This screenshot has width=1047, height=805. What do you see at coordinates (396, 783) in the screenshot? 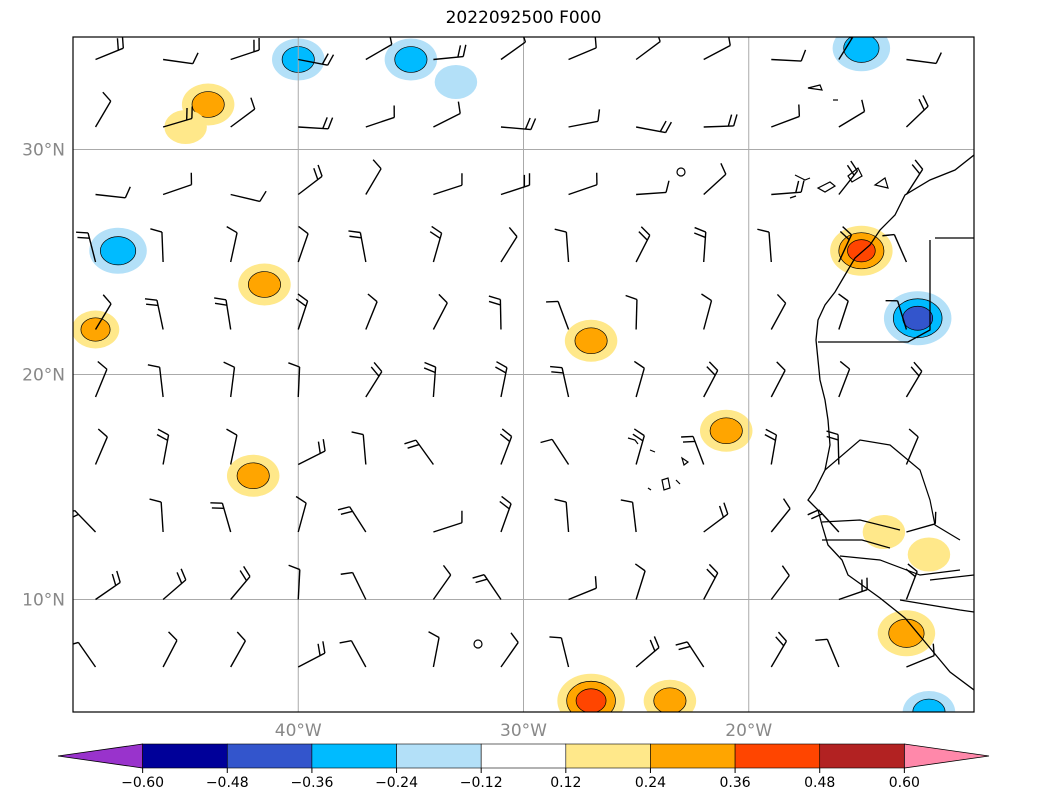
I see `colorbar-tick-label: −0.24` at bounding box center [396, 783].